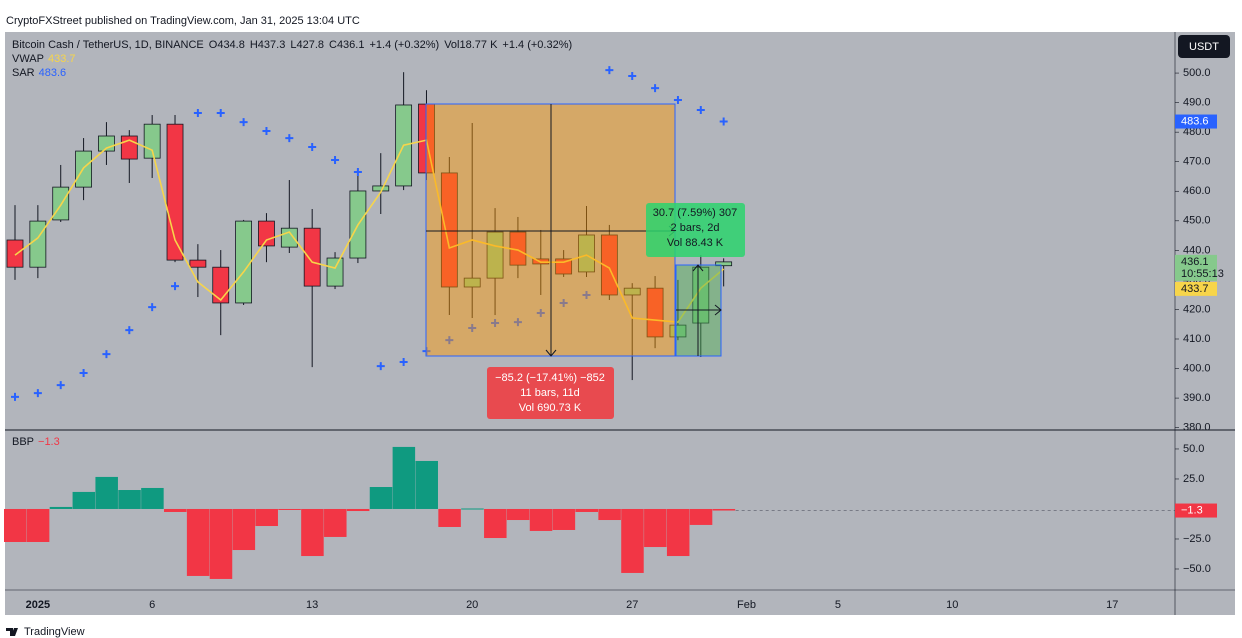  I want to click on measure-label-text: 11 bars, 11d, so click(550, 393).